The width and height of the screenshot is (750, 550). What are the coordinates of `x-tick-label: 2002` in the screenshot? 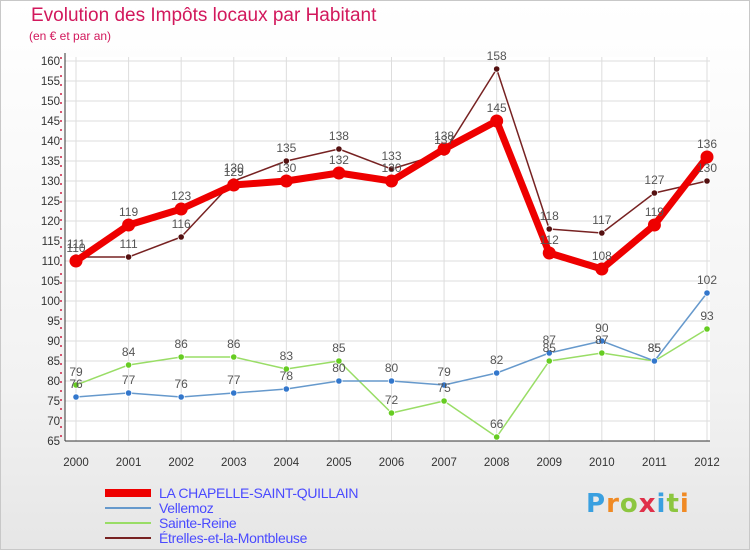 It's located at (181, 463).